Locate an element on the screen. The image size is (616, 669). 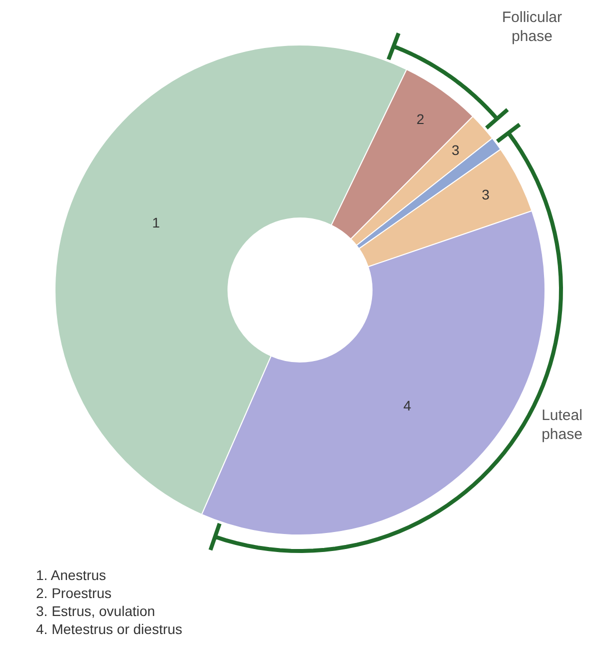
text: 4. Metestrus or diestrus is located at coordinates (109, 629).